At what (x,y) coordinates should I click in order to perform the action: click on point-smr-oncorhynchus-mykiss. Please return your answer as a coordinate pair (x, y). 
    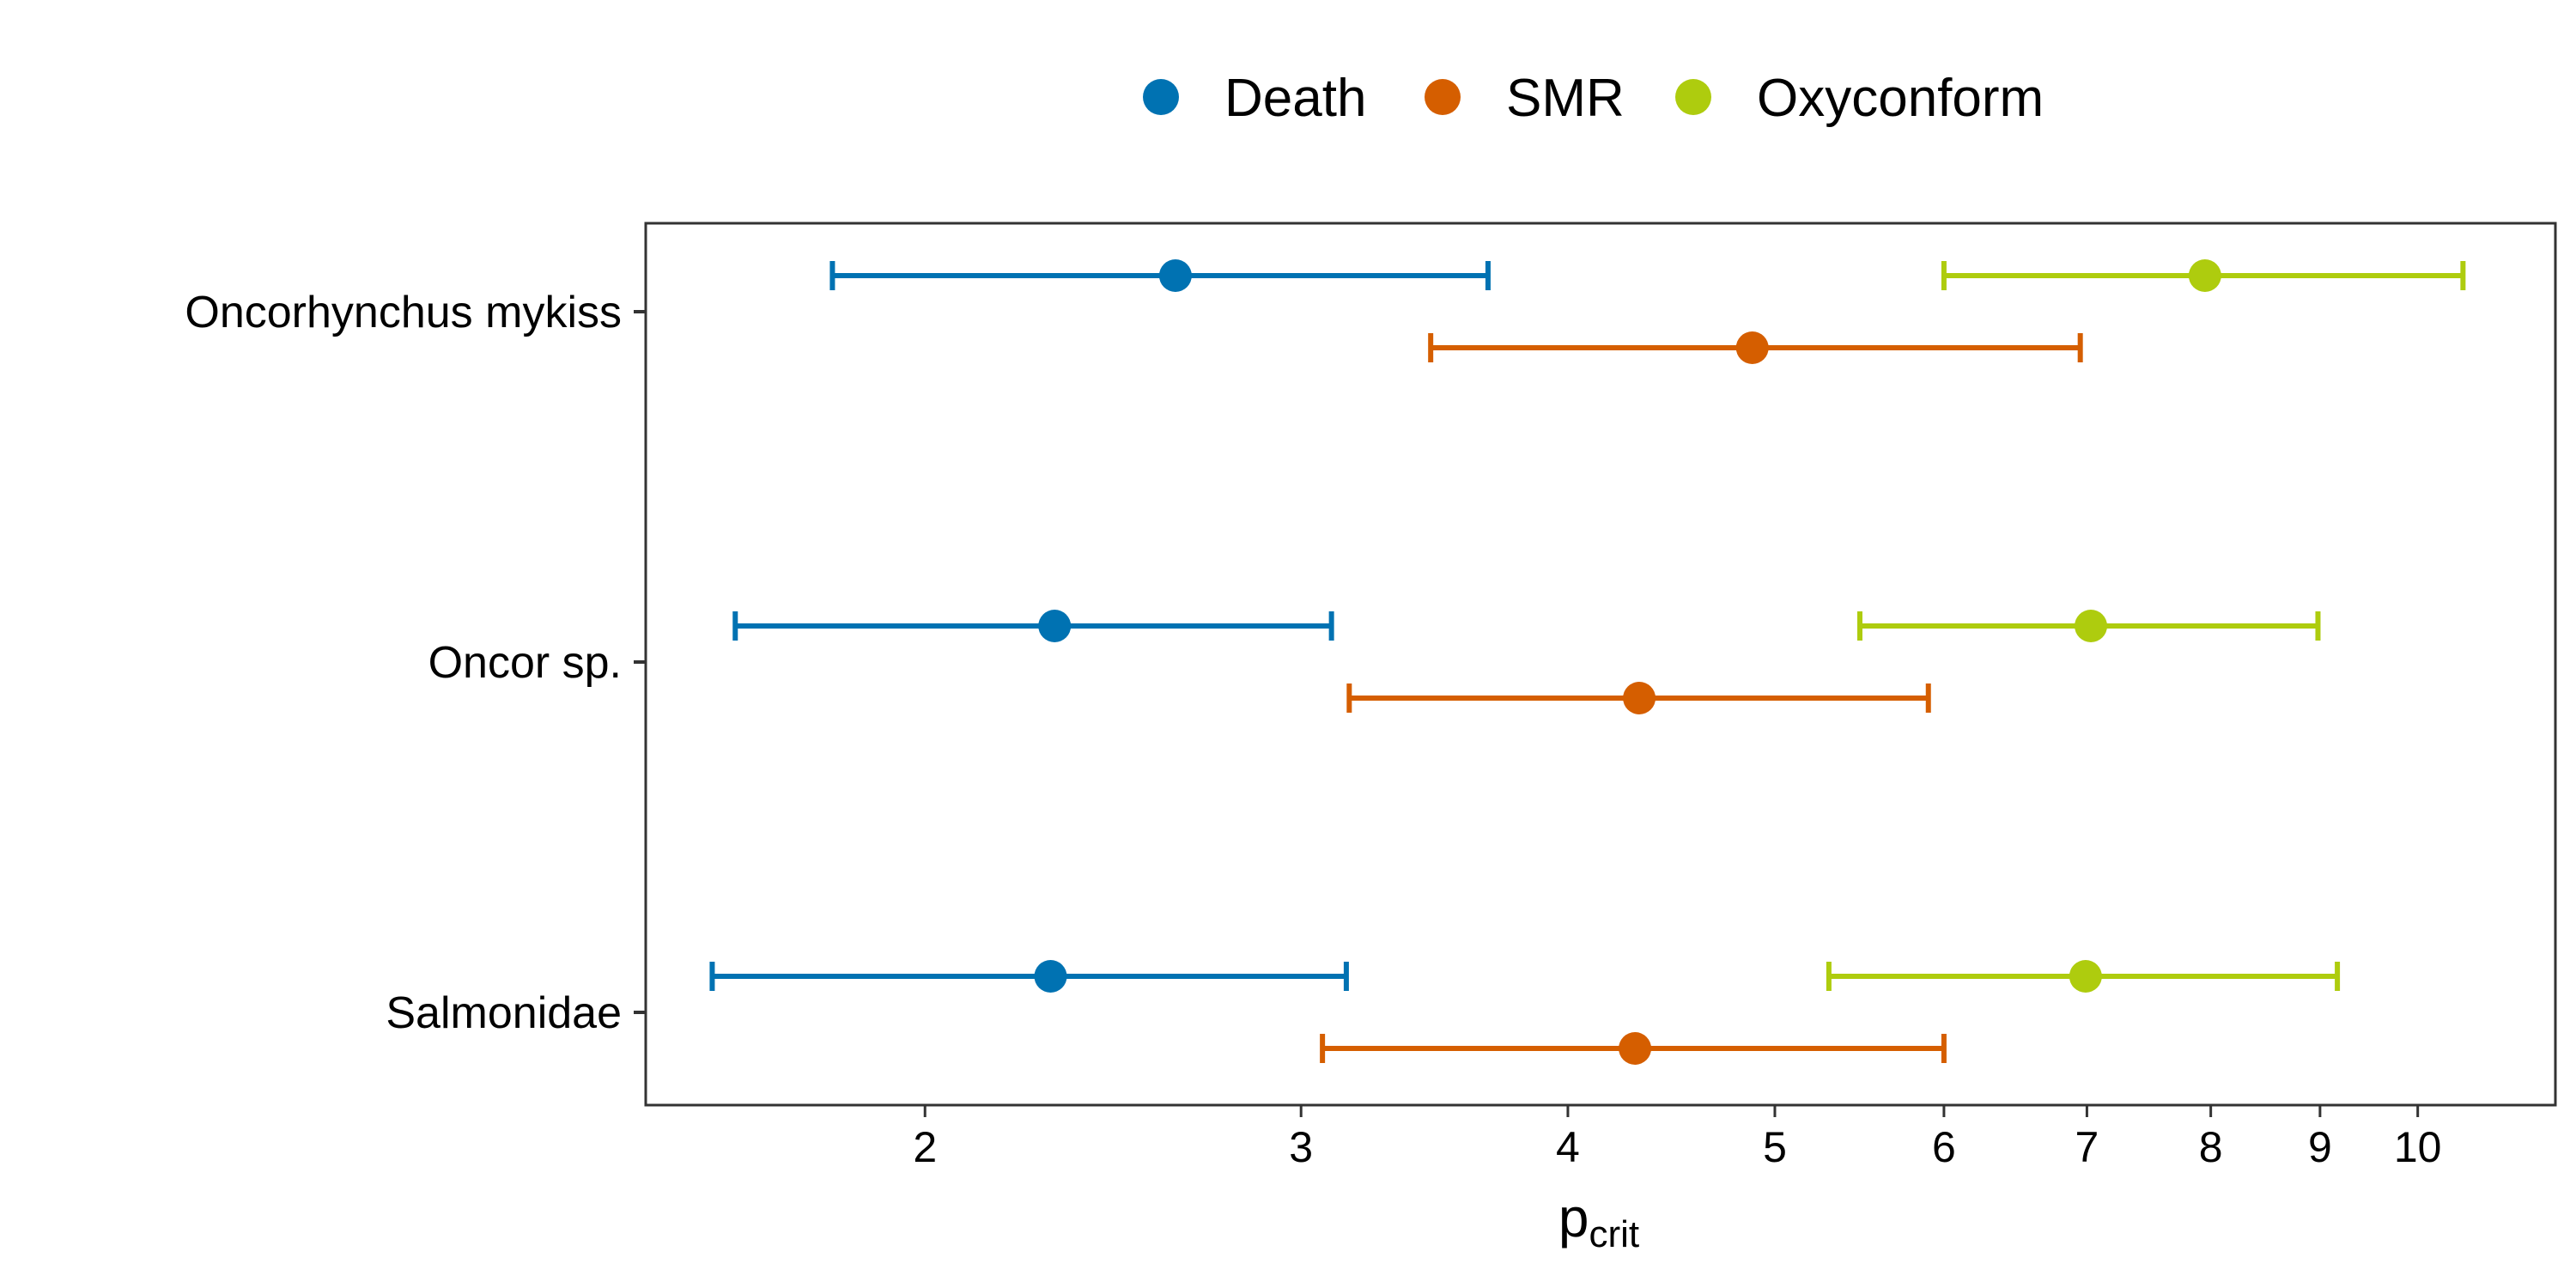
    Looking at the image, I should click on (1752, 347).